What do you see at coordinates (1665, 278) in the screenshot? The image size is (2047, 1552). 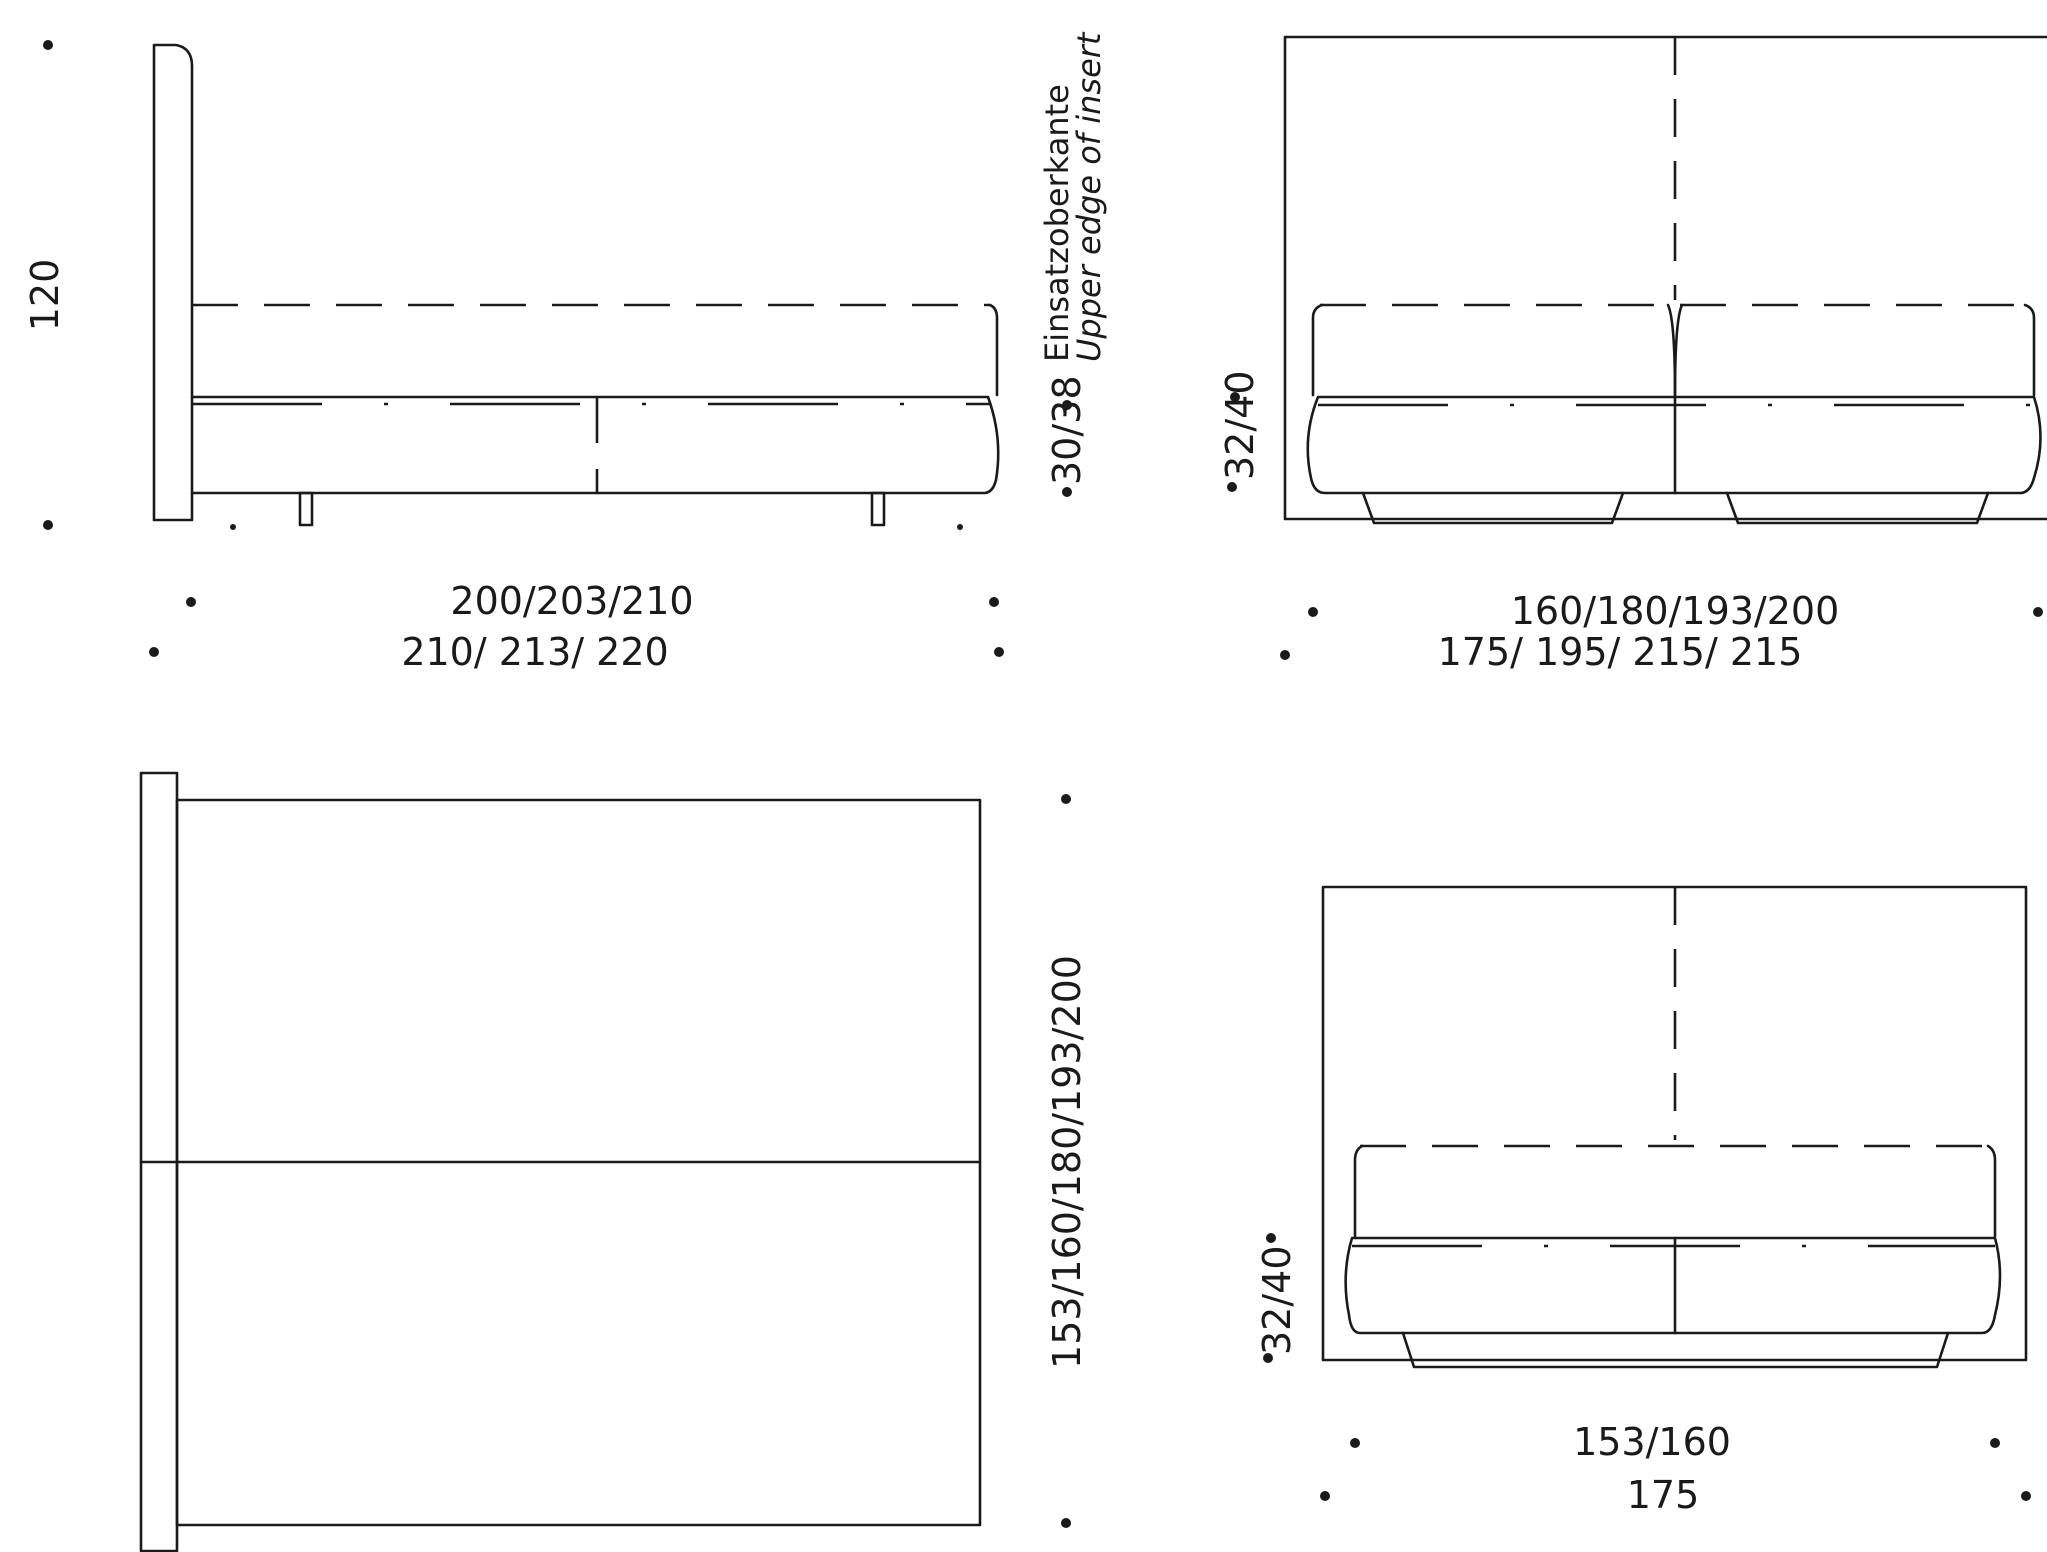 I see `headboard-outline` at bounding box center [1665, 278].